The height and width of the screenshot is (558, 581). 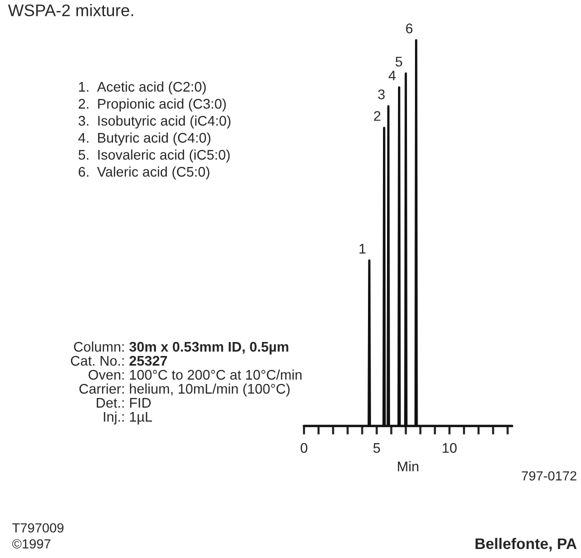 I want to click on x-tick-label: 10, so click(x=449, y=448).